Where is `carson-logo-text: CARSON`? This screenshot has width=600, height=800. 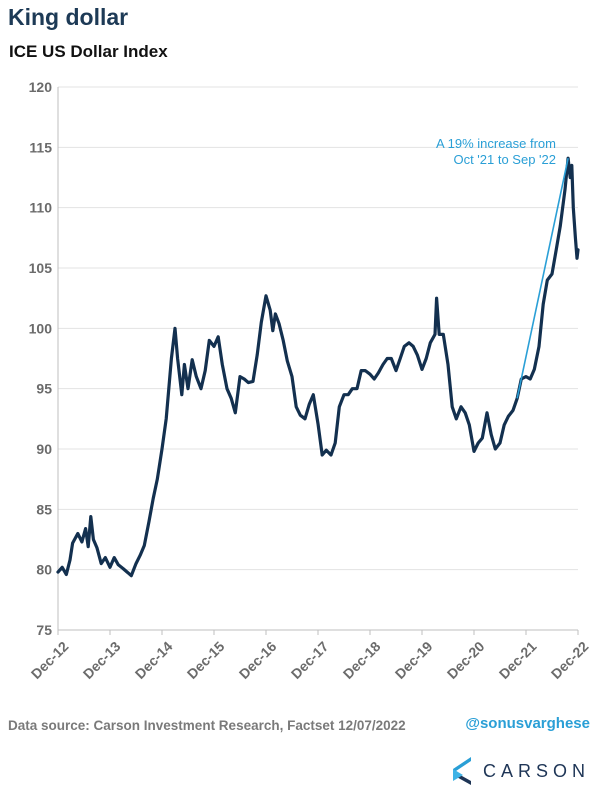
carson-logo-text: CARSON is located at coordinates (536, 770).